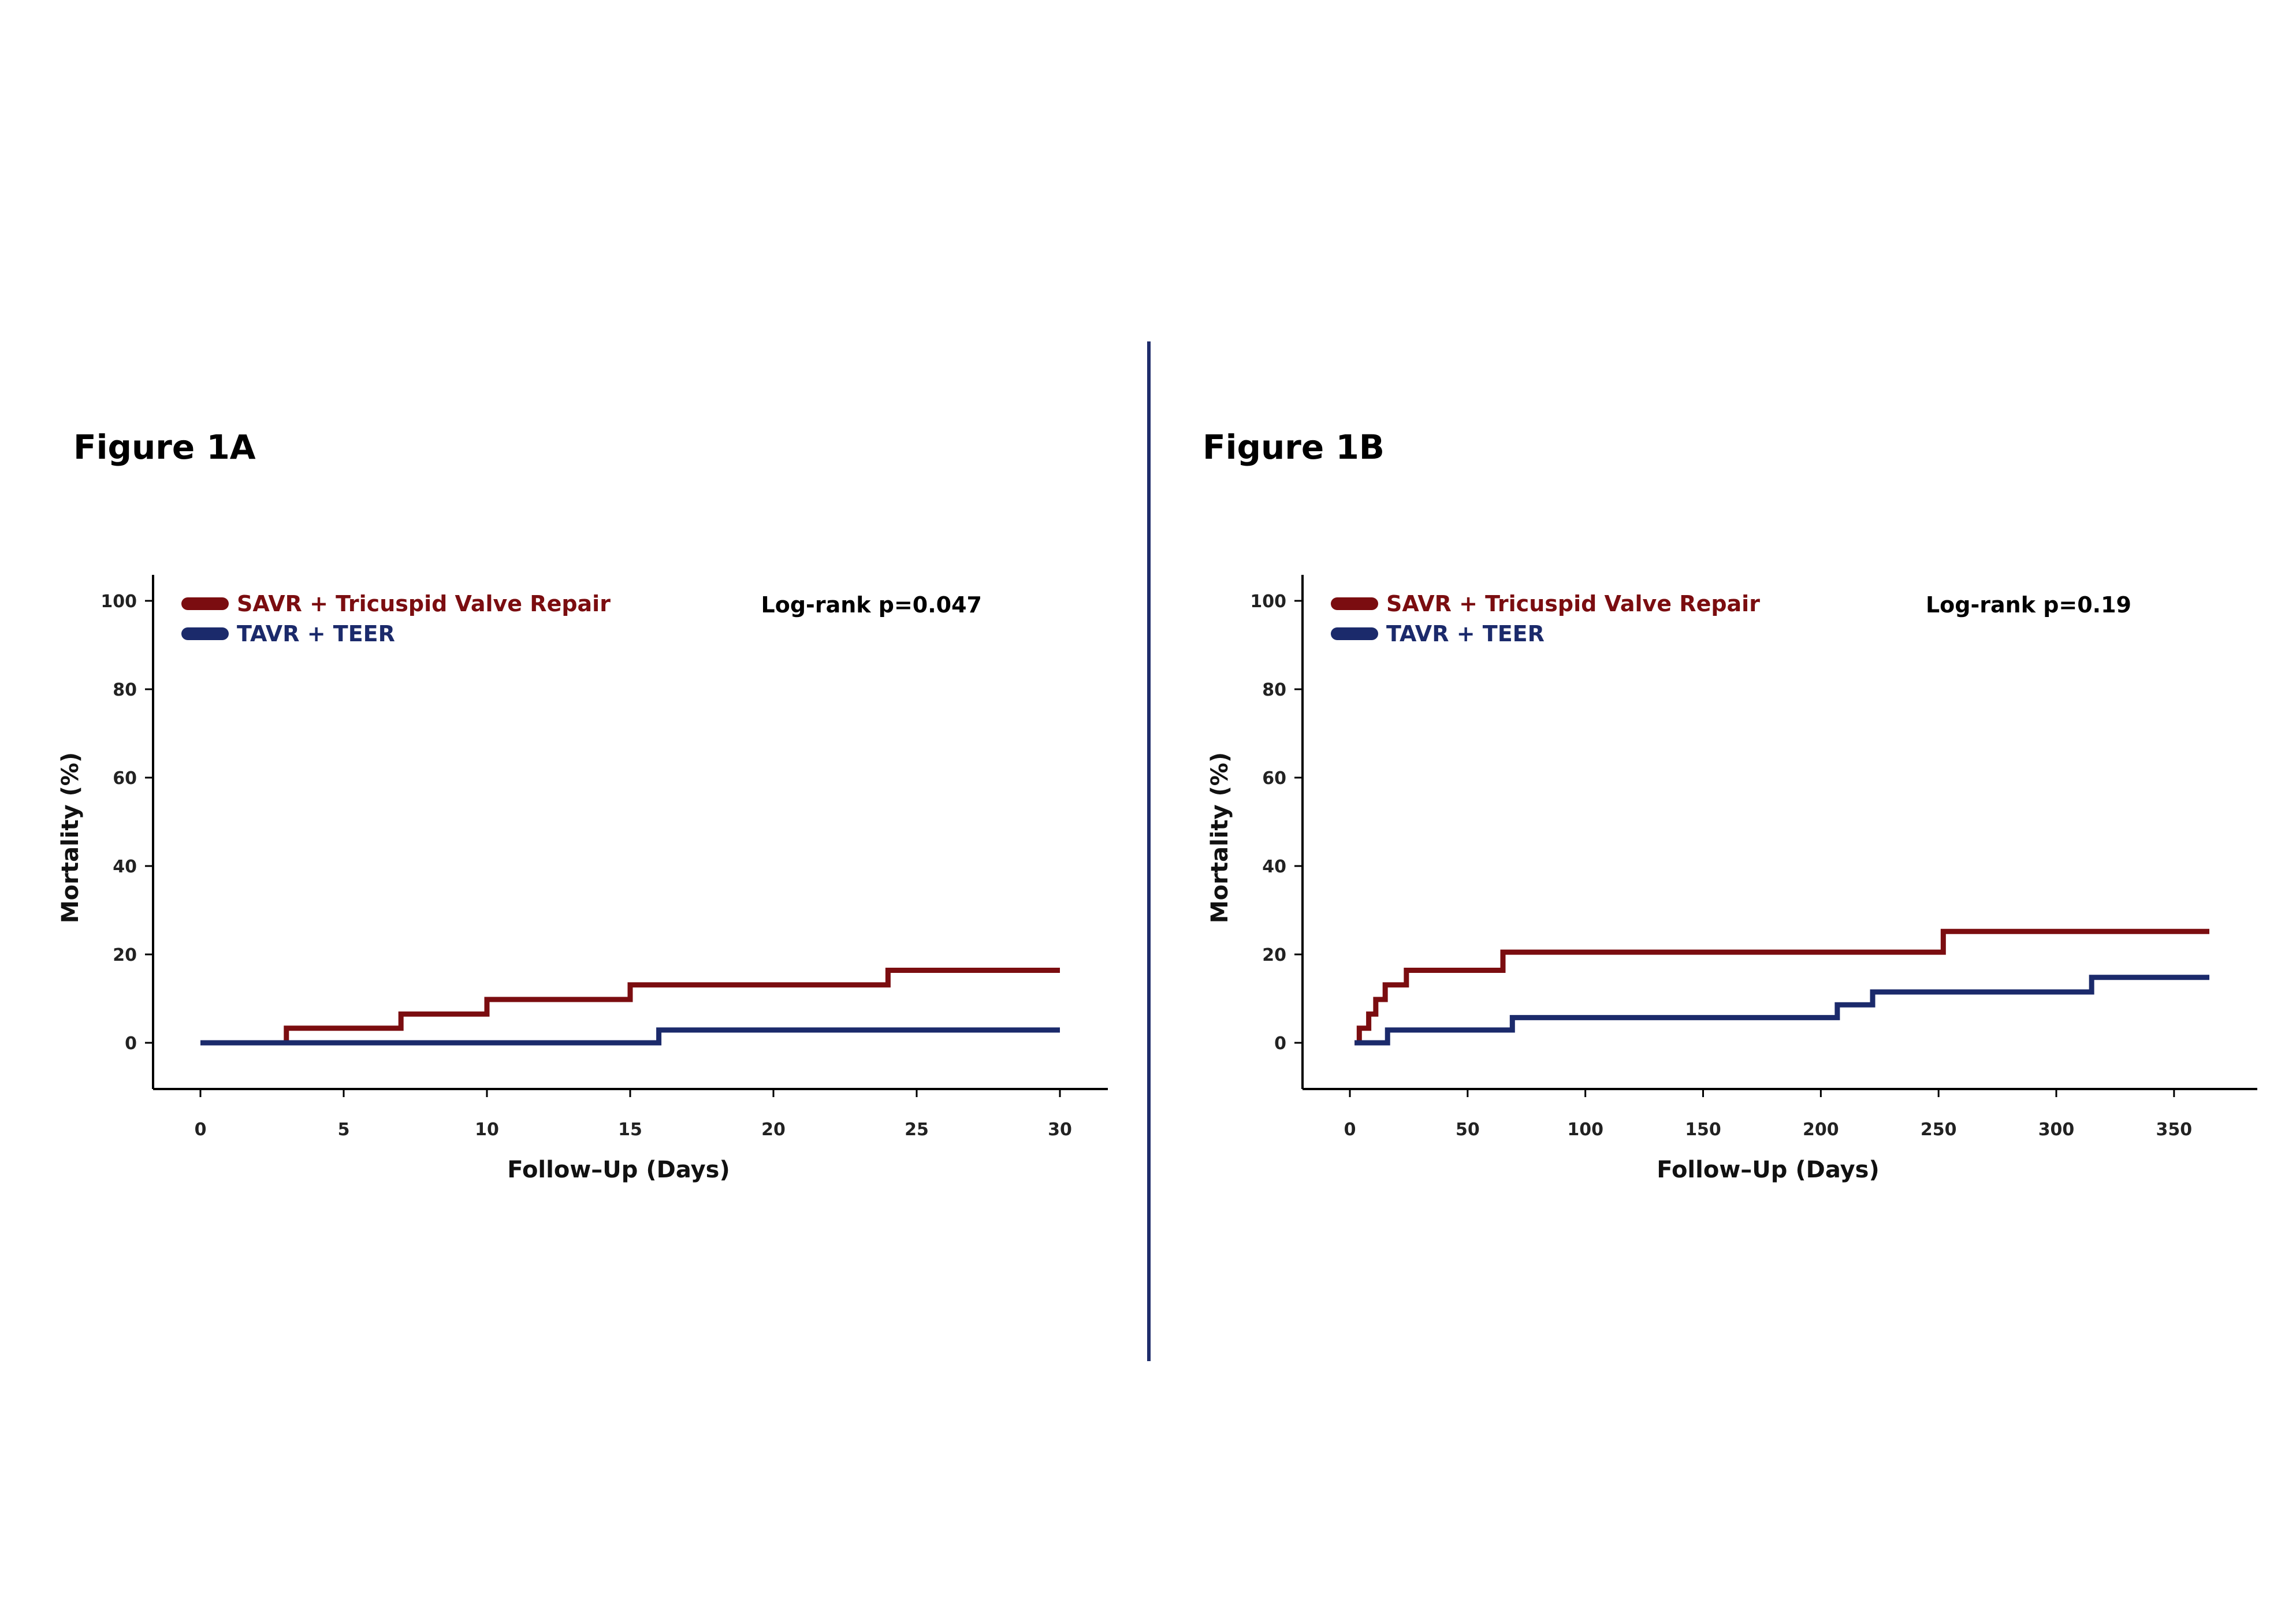 The image size is (2296, 1624). What do you see at coordinates (1939, 1130) in the screenshot?
I see `x-tick-label: 250` at bounding box center [1939, 1130].